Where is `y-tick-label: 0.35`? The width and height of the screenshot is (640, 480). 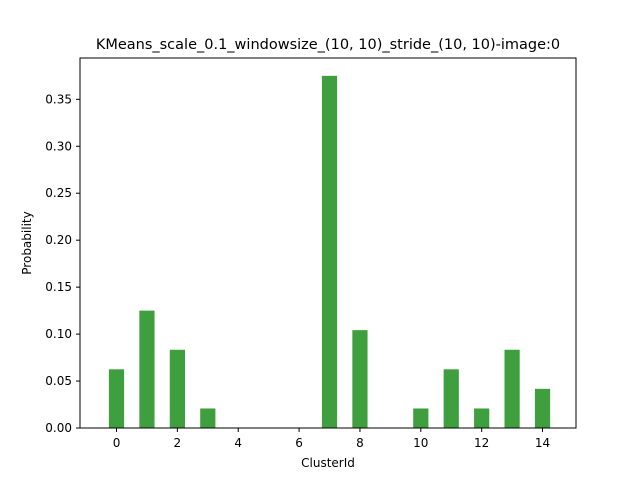
y-tick-label: 0.35 is located at coordinates (58, 99).